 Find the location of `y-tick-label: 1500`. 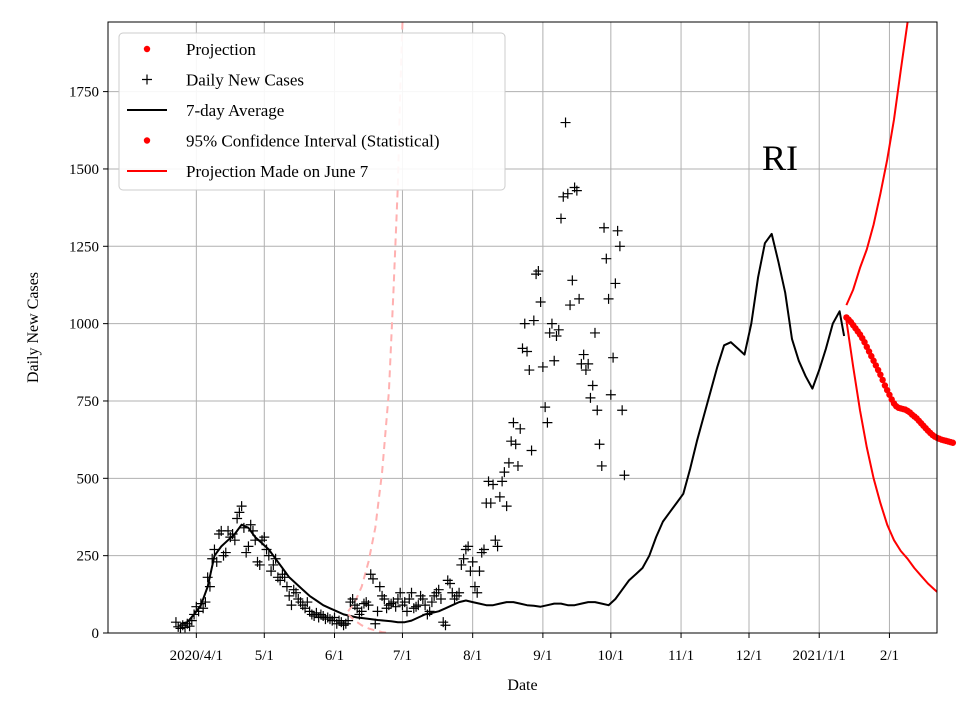

y-tick-label: 1500 is located at coordinates (84, 170).